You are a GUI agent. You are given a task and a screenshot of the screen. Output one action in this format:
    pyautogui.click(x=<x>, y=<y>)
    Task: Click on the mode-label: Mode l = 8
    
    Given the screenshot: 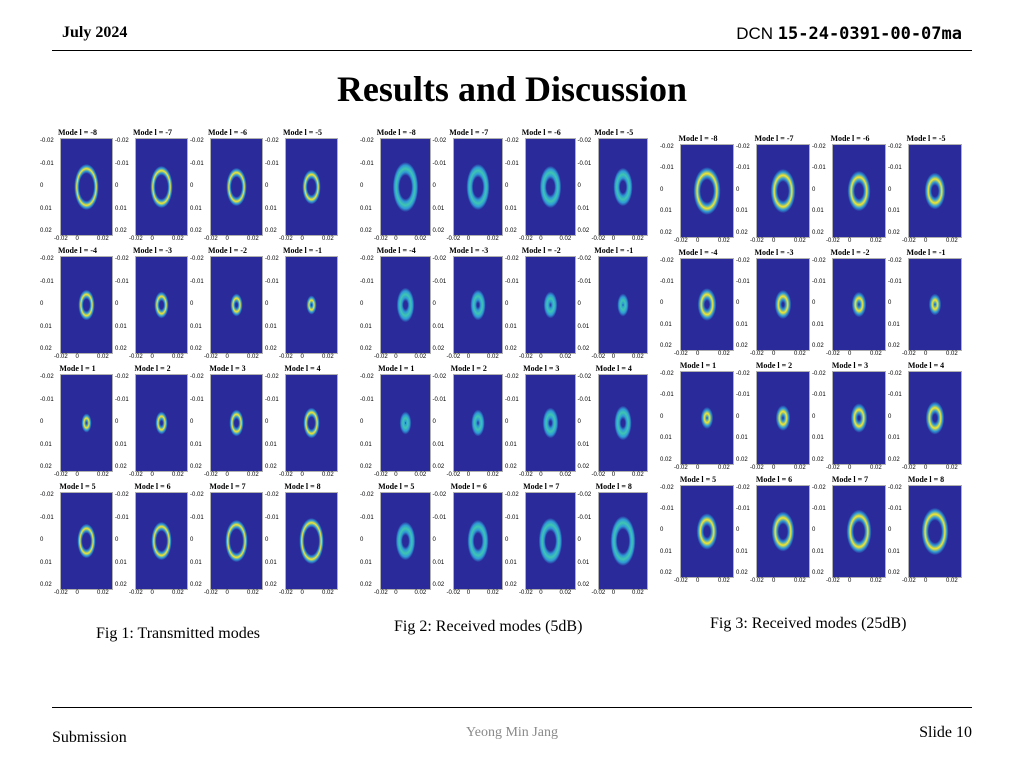 What is the action you would take?
    pyautogui.click(x=302, y=486)
    